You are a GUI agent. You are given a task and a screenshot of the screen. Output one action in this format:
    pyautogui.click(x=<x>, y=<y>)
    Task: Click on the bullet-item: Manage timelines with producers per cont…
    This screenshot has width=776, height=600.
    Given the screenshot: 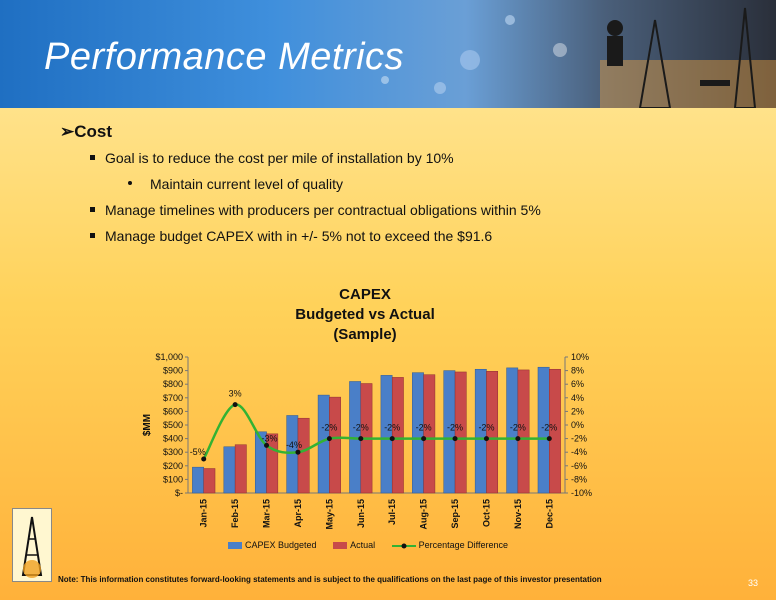 What is the action you would take?
    pyautogui.click(x=315, y=210)
    